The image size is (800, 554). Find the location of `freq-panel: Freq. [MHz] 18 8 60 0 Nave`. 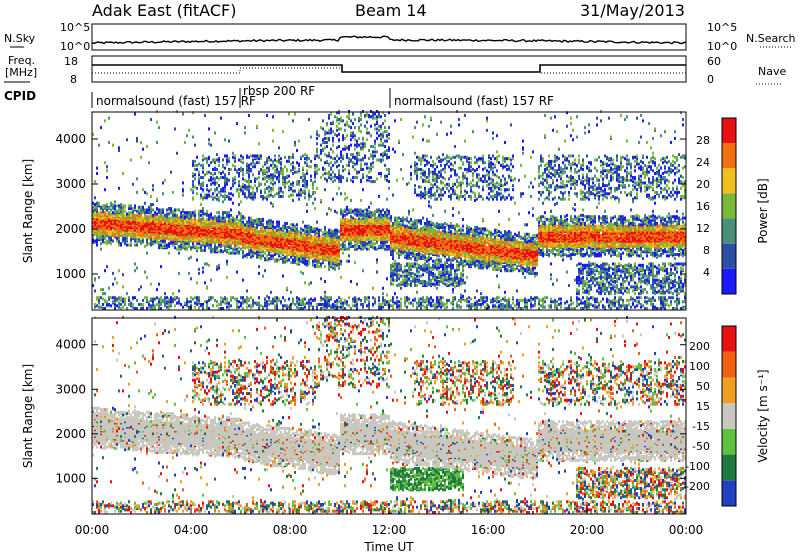

freq-panel: Freq. [MHz] 18 8 60 0 Nave is located at coordinates (395, 70).